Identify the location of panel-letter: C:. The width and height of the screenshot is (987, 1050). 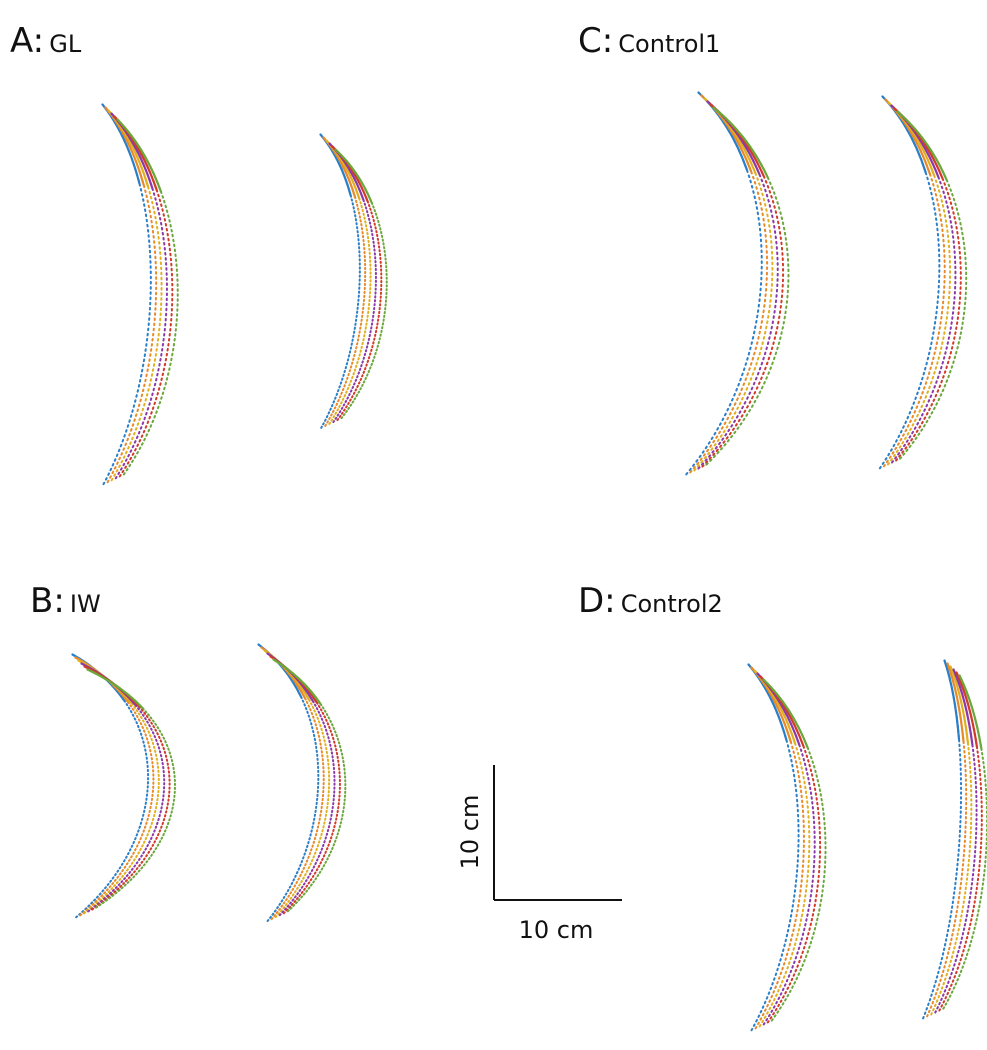
(595, 41).